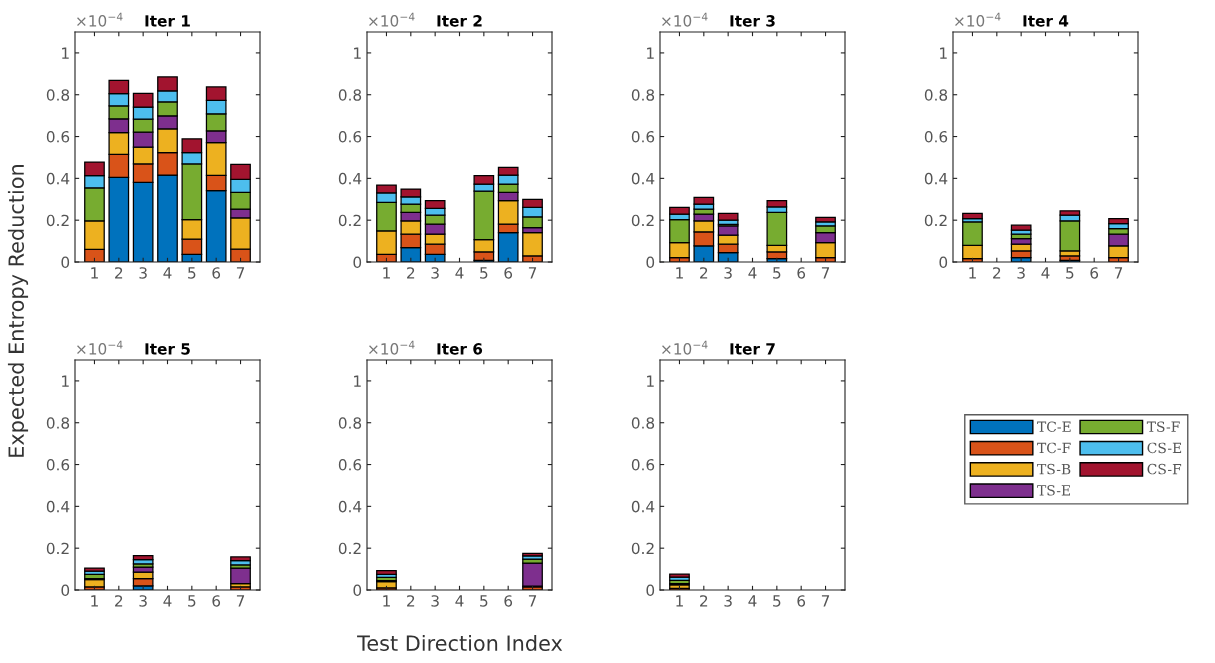 The image size is (1215, 663). What do you see at coordinates (18, 311) in the screenshot?
I see `y-axis-title: Expected Entropy Reduction` at bounding box center [18, 311].